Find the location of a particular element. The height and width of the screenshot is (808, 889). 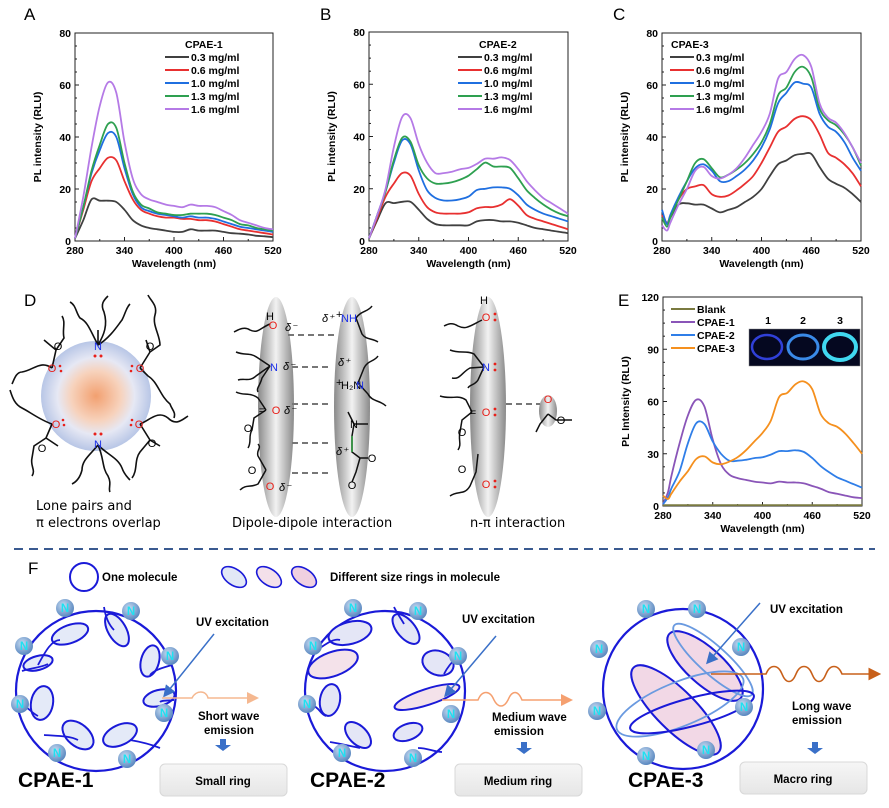

nitrogen-atom-top: N is located at coordinates (98, 347).